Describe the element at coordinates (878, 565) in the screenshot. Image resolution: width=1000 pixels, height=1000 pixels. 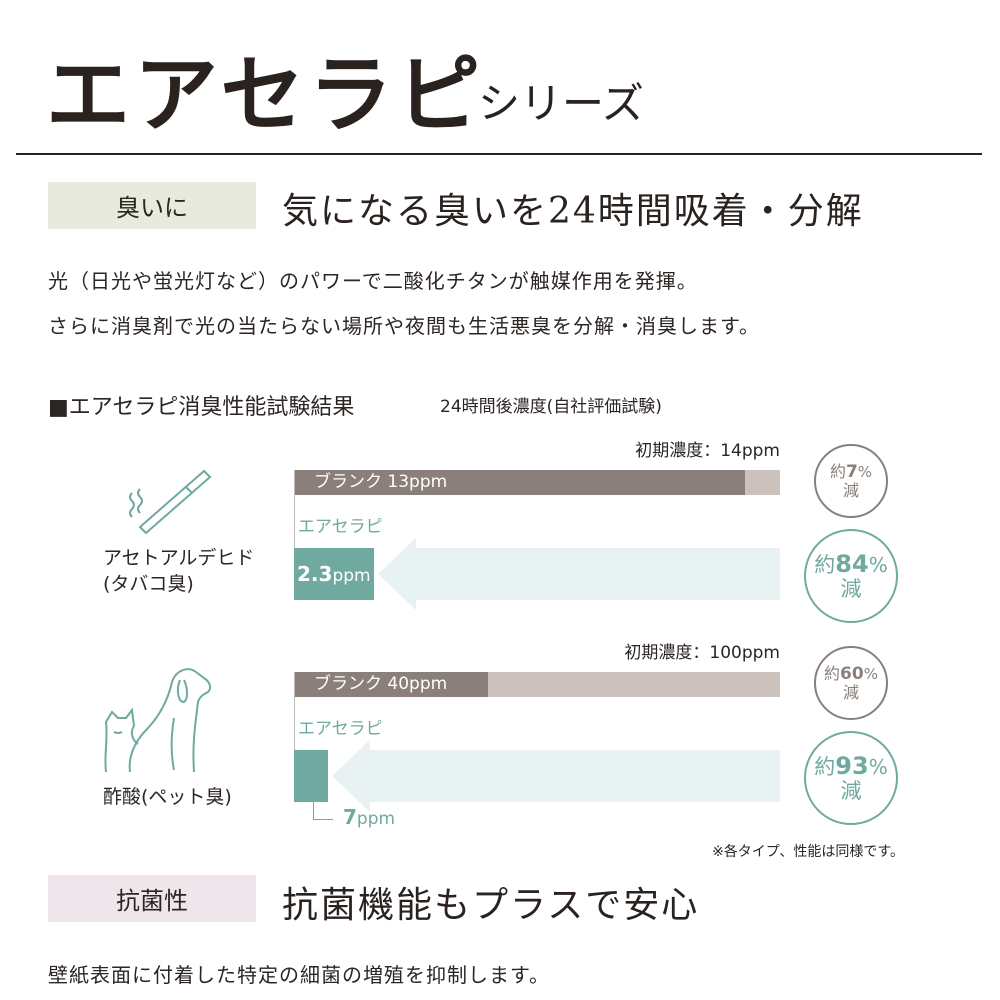
I see `group-1-product_reduction-pct: %` at that location.